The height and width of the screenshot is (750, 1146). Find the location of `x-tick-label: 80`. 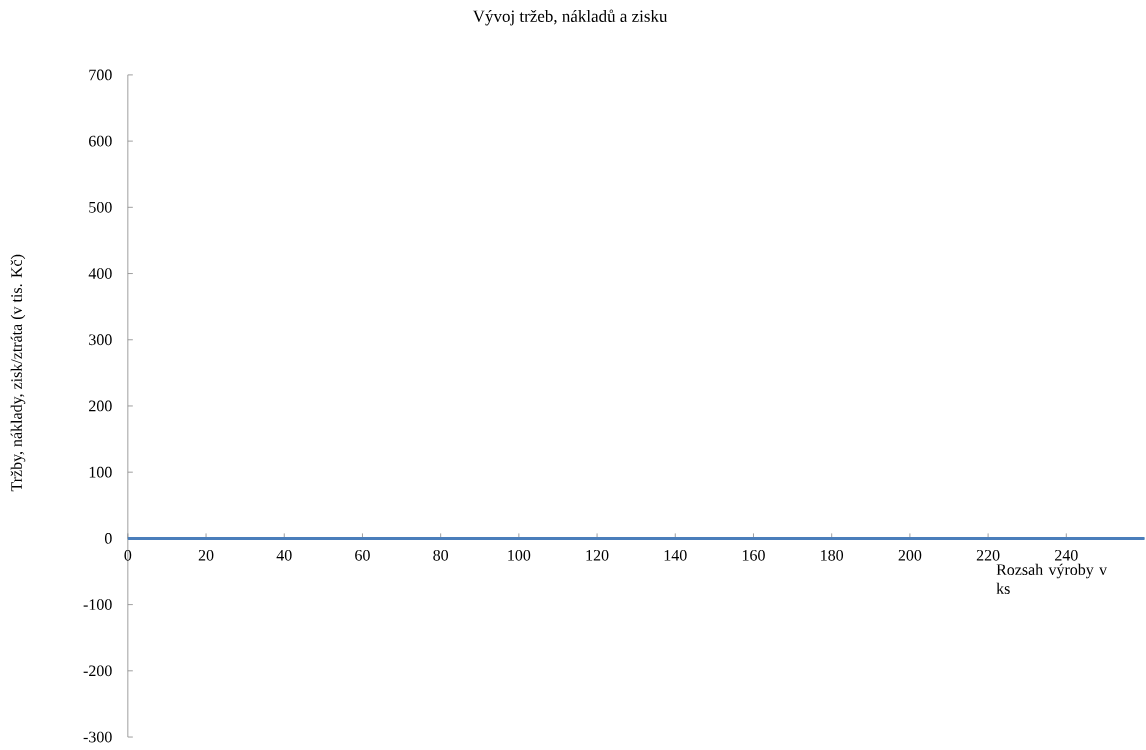

x-tick-label: 80 is located at coordinates (441, 555).